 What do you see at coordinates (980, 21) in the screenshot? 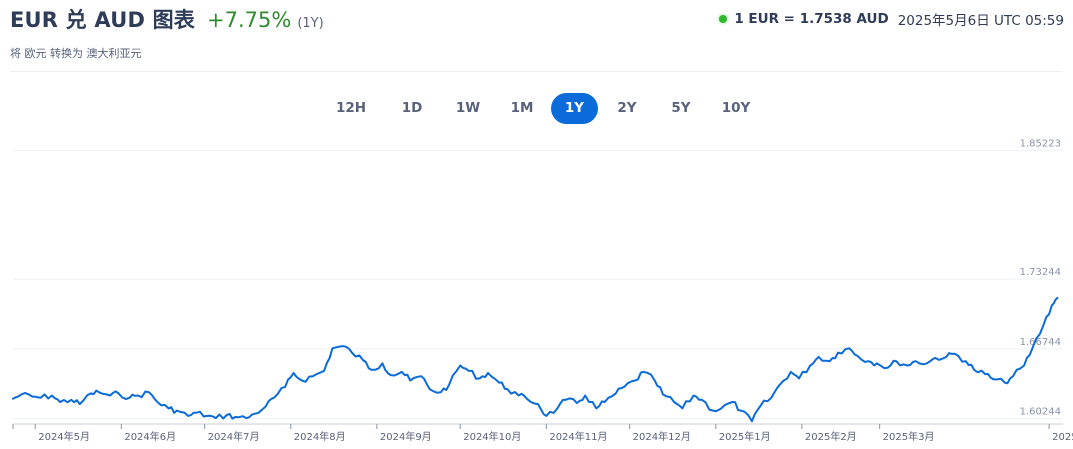
I see `rate-timestamp: 2025年5月6日 UTC 05:59` at bounding box center [980, 21].